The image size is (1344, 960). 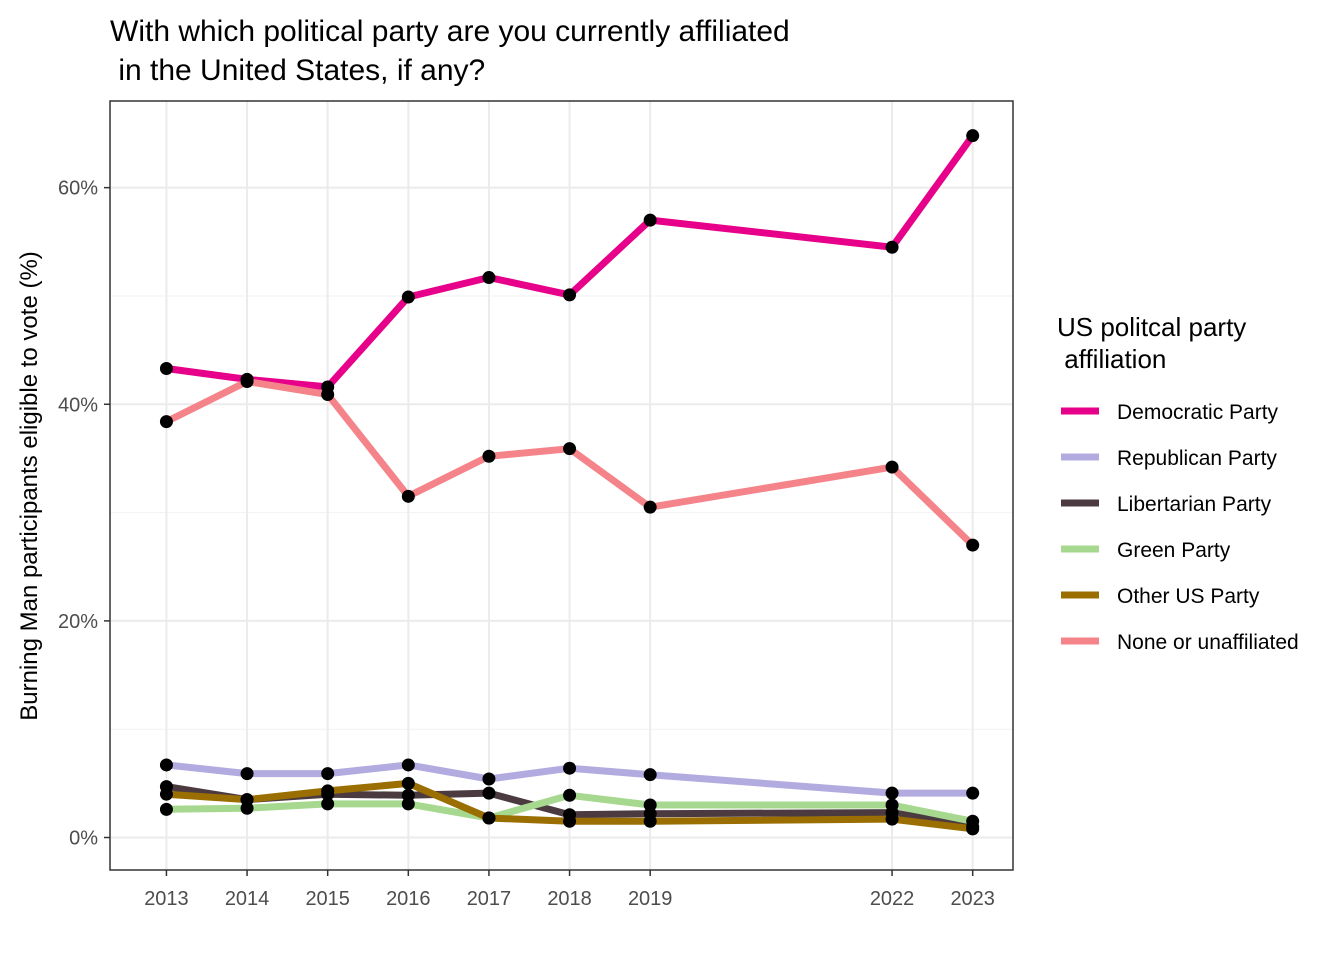 I want to click on x-tick-label: 2016, so click(x=408, y=899).